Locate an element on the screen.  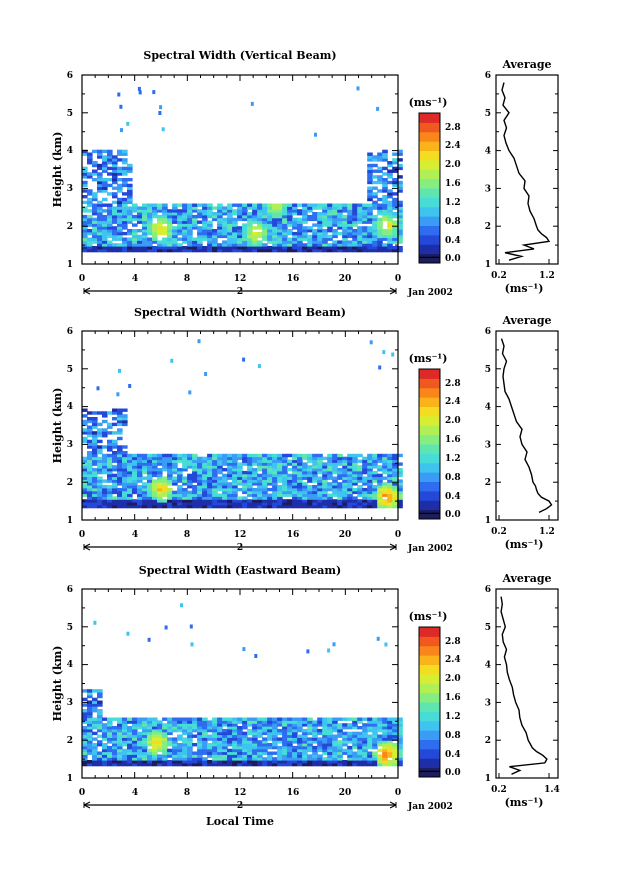
y-tick-label: 6 is located at coordinates (70, 76).